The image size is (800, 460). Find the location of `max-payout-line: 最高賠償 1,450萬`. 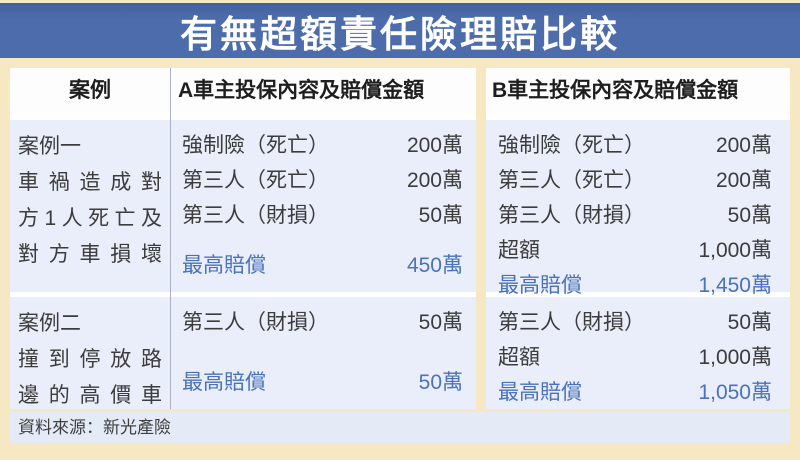

max-payout-line: 最高賠償 1,450萬 is located at coordinates (635, 285).